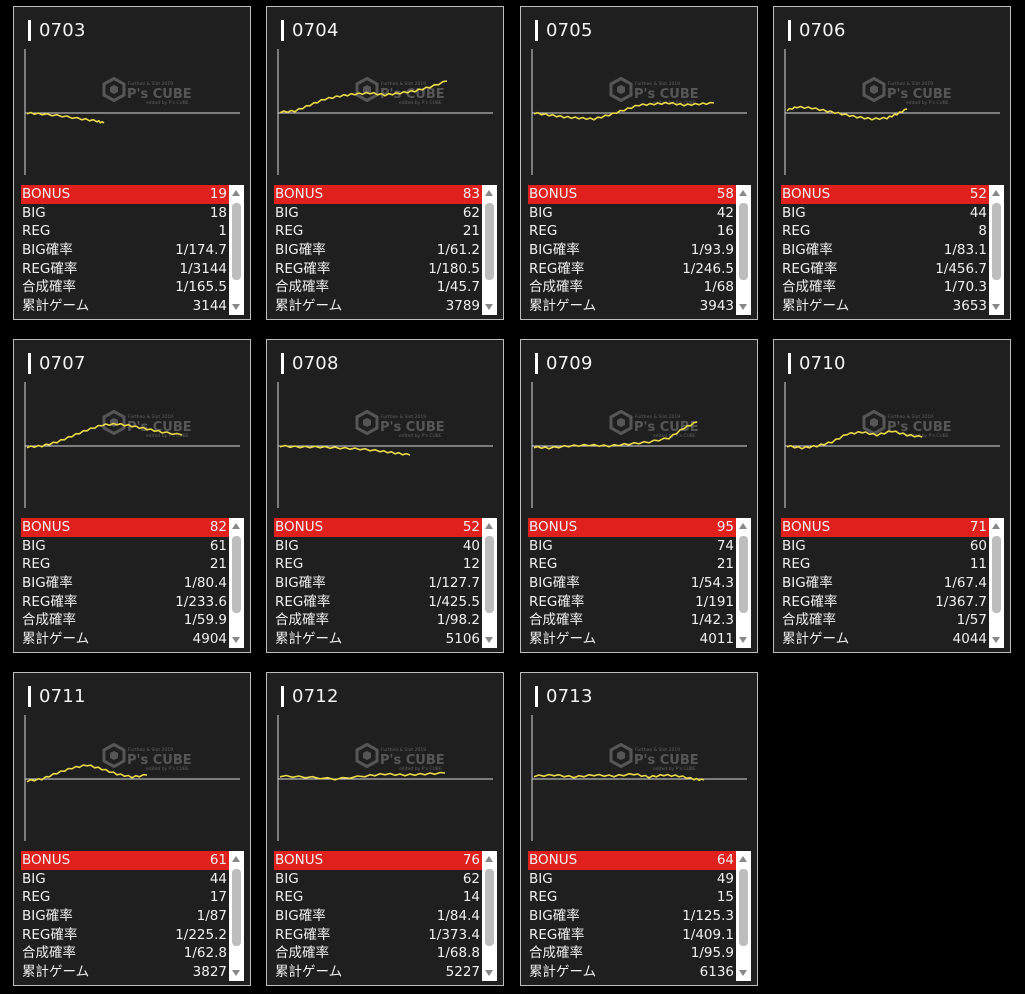  What do you see at coordinates (377, 564) in the screenshot?
I see `stat-row-reg: REG 12` at bounding box center [377, 564].